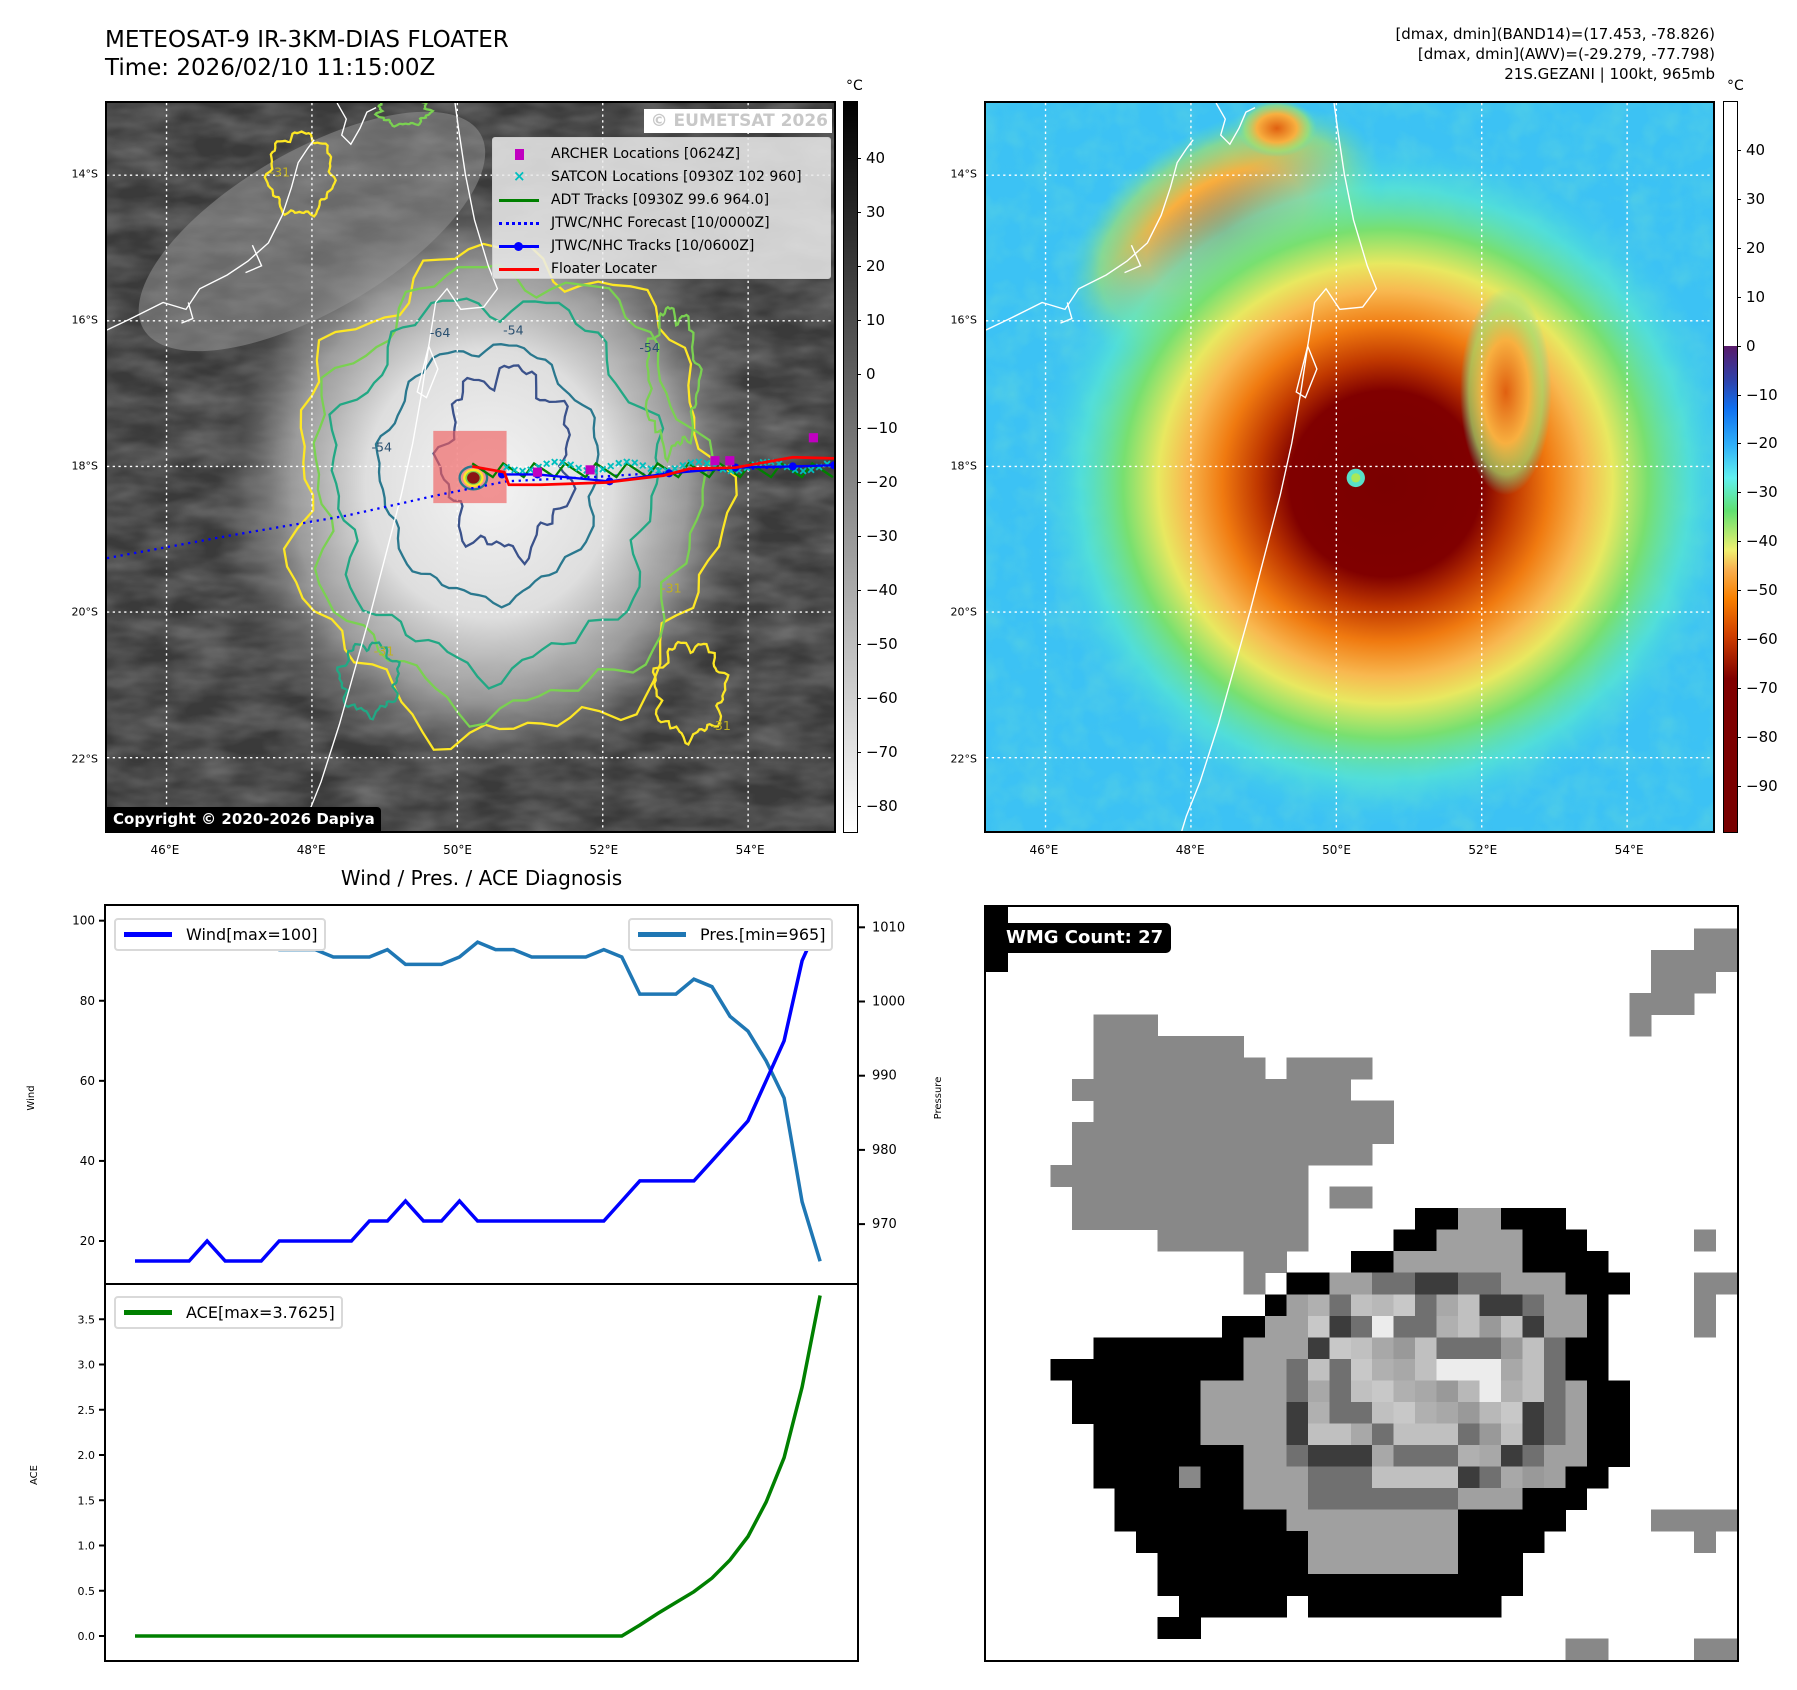 The width and height of the screenshot is (1797, 1690). What do you see at coordinates (384, 651) in the screenshot?
I see `contour-label: -31` at bounding box center [384, 651].